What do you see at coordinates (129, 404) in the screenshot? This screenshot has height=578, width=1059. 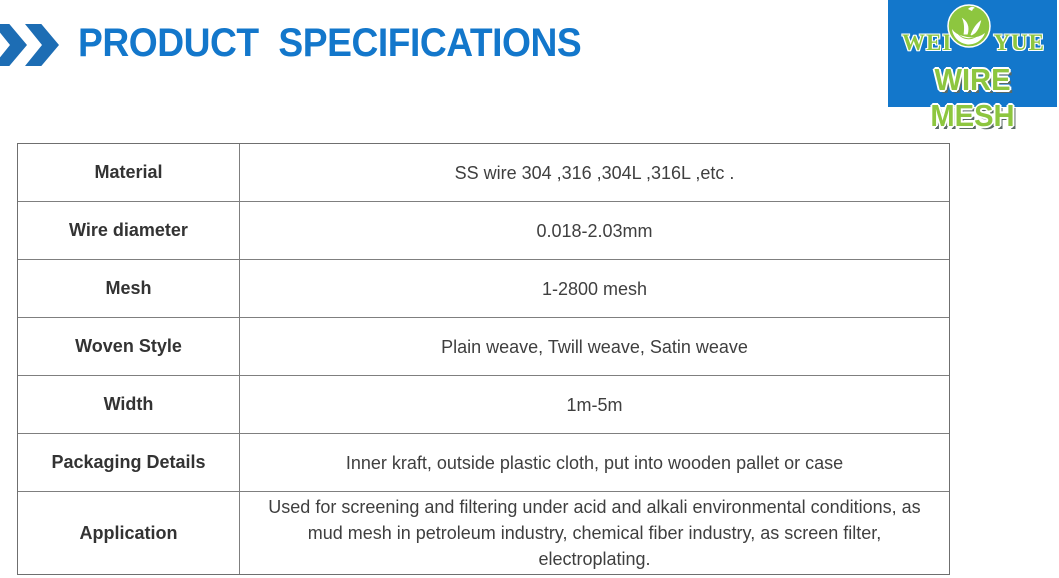 I see `spec-label: Width` at bounding box center [129, 404].